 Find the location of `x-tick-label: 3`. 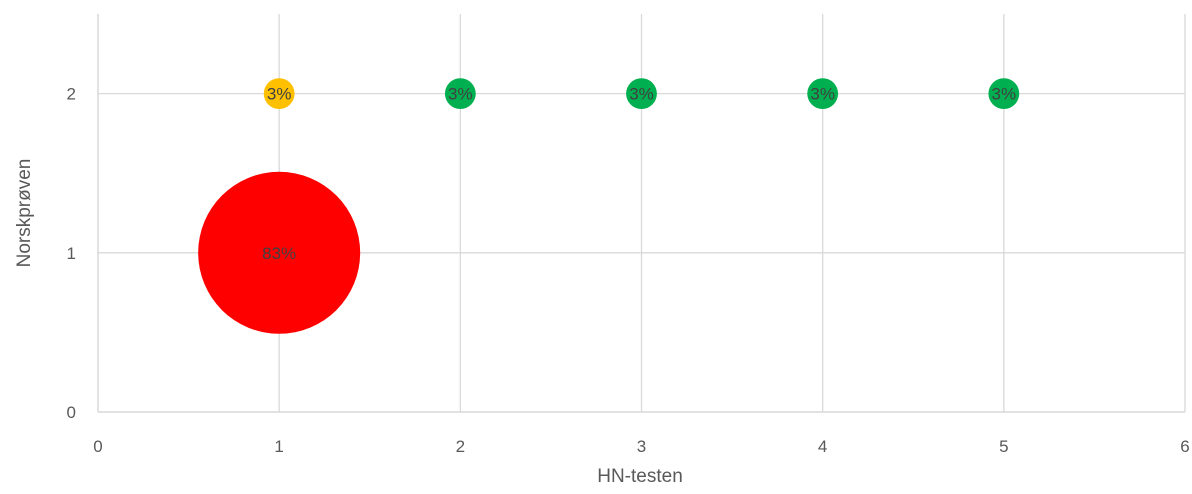

x-tick-label: 3 is located at coordinates (641, 446).